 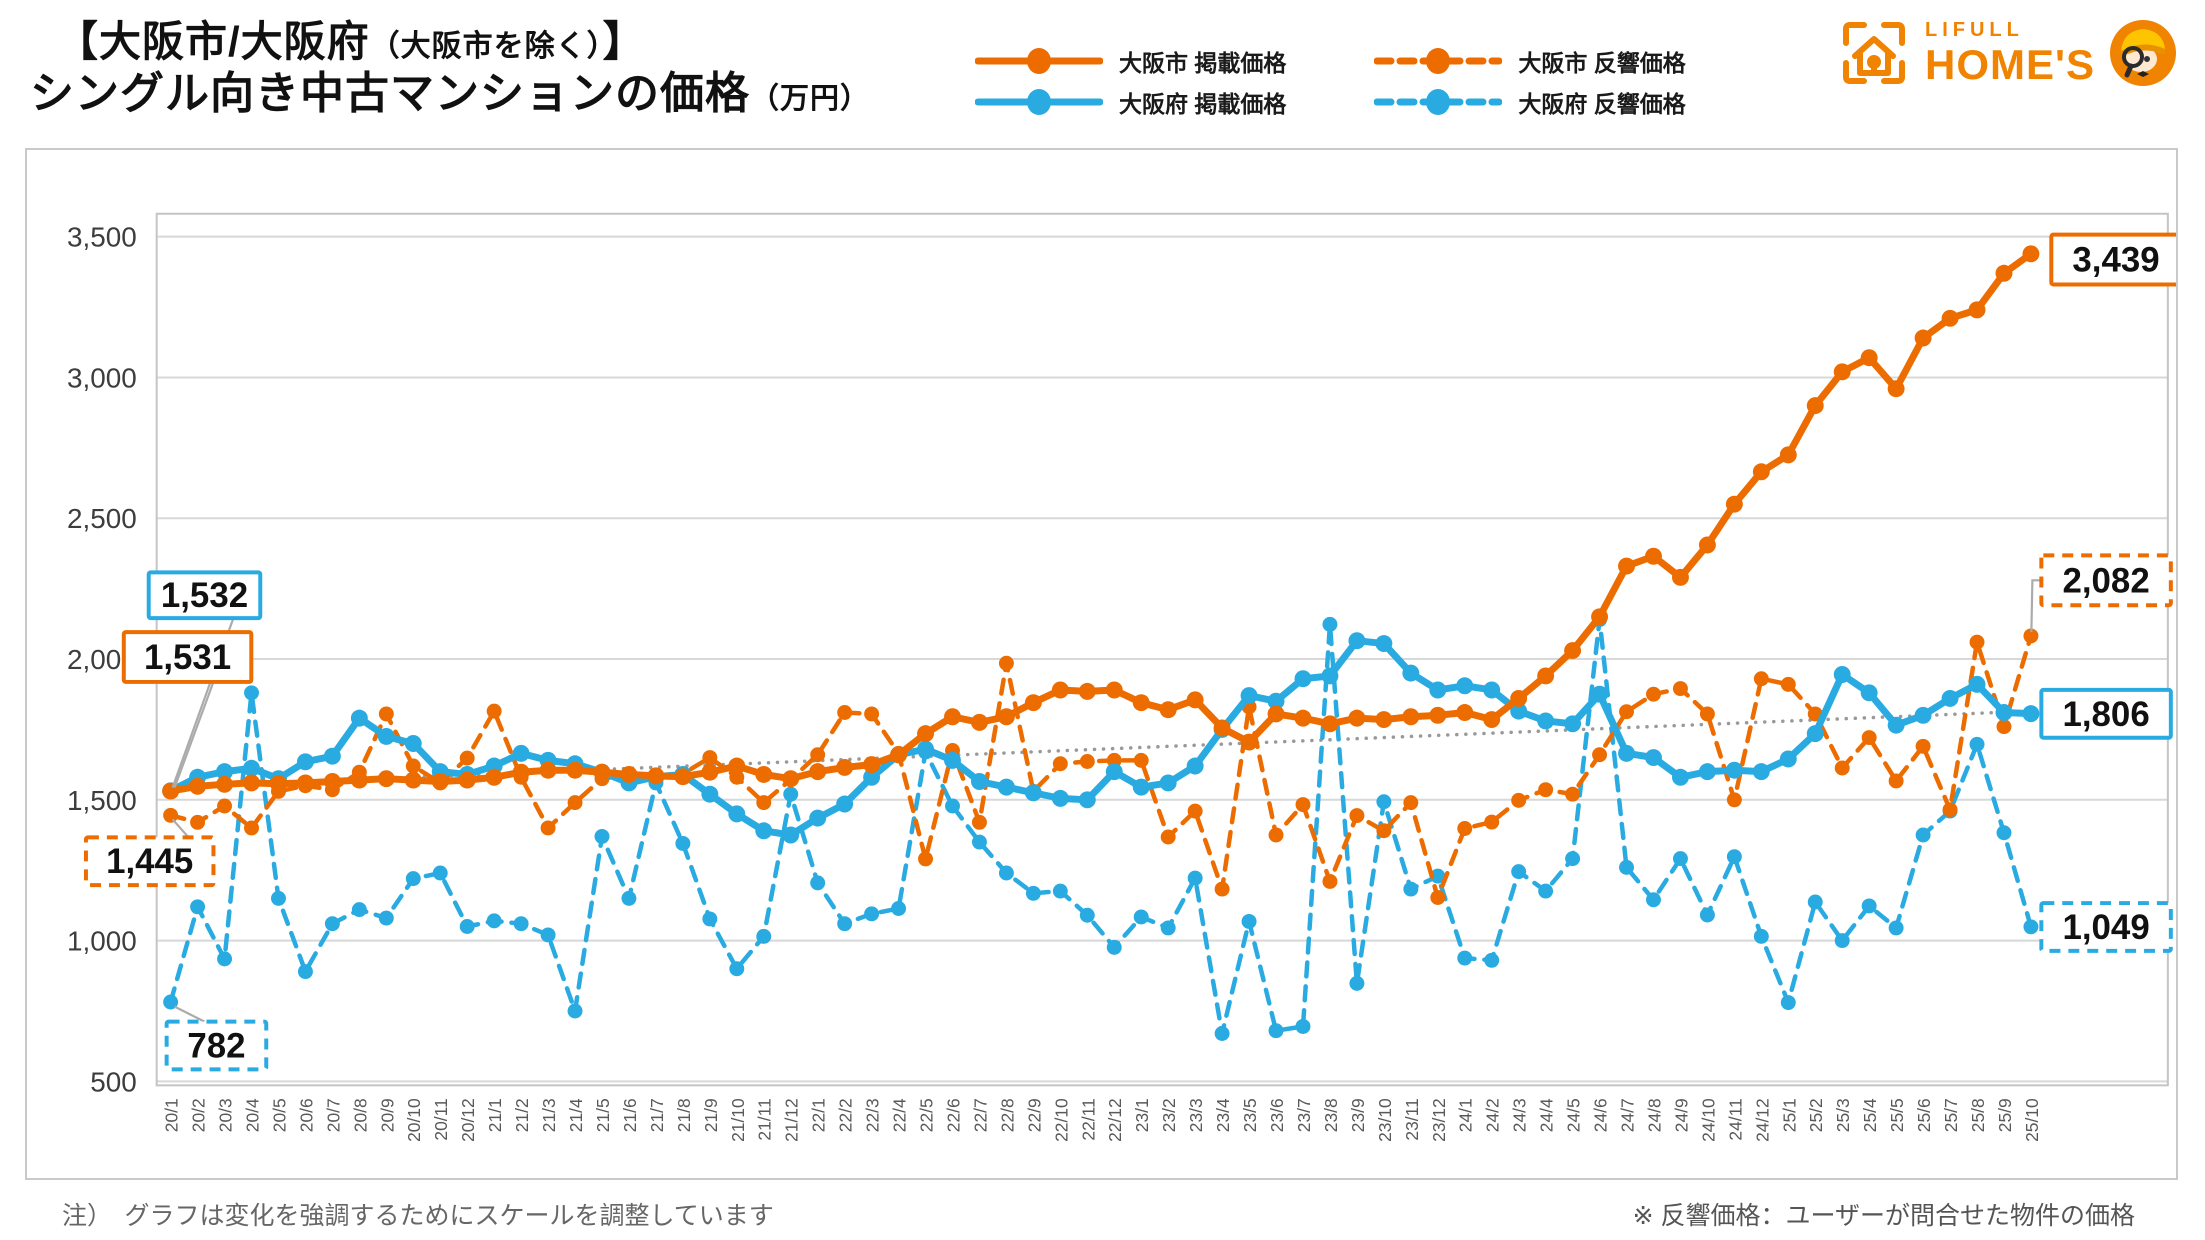 What do you see at coordinates (1358, 1115) in the screenshot?
I see `x-axis-tick: 23/9` at bounding box center [1358, 1115].